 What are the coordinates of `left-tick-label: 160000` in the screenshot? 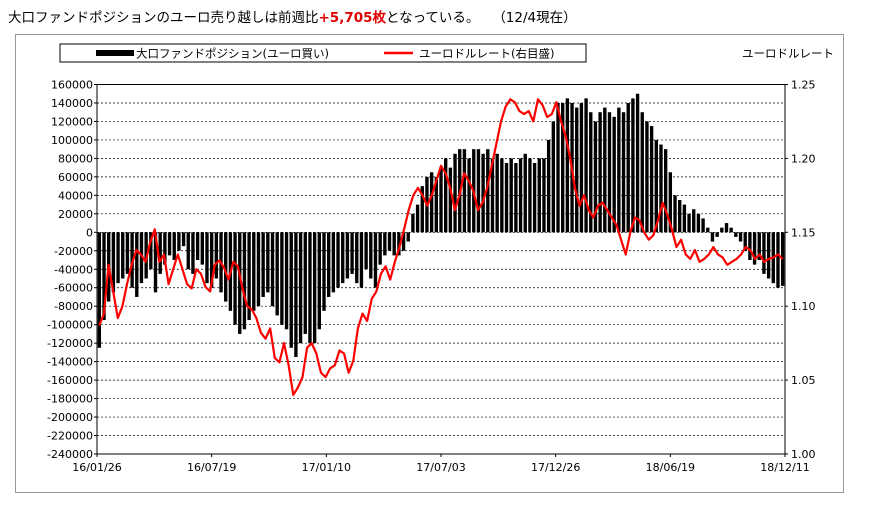 It's located at (72, 85).